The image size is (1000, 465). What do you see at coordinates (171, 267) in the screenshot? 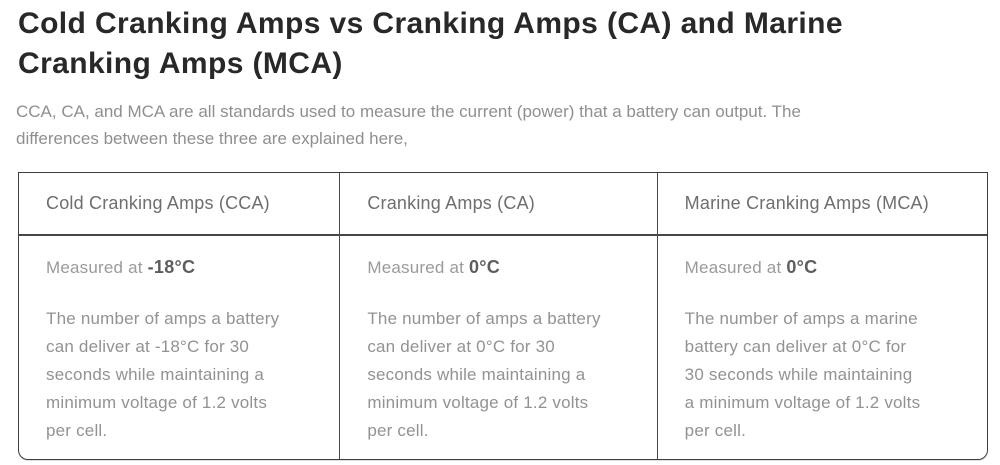
I see `temperature-value: -18°C` at bounding box center [171, 267].